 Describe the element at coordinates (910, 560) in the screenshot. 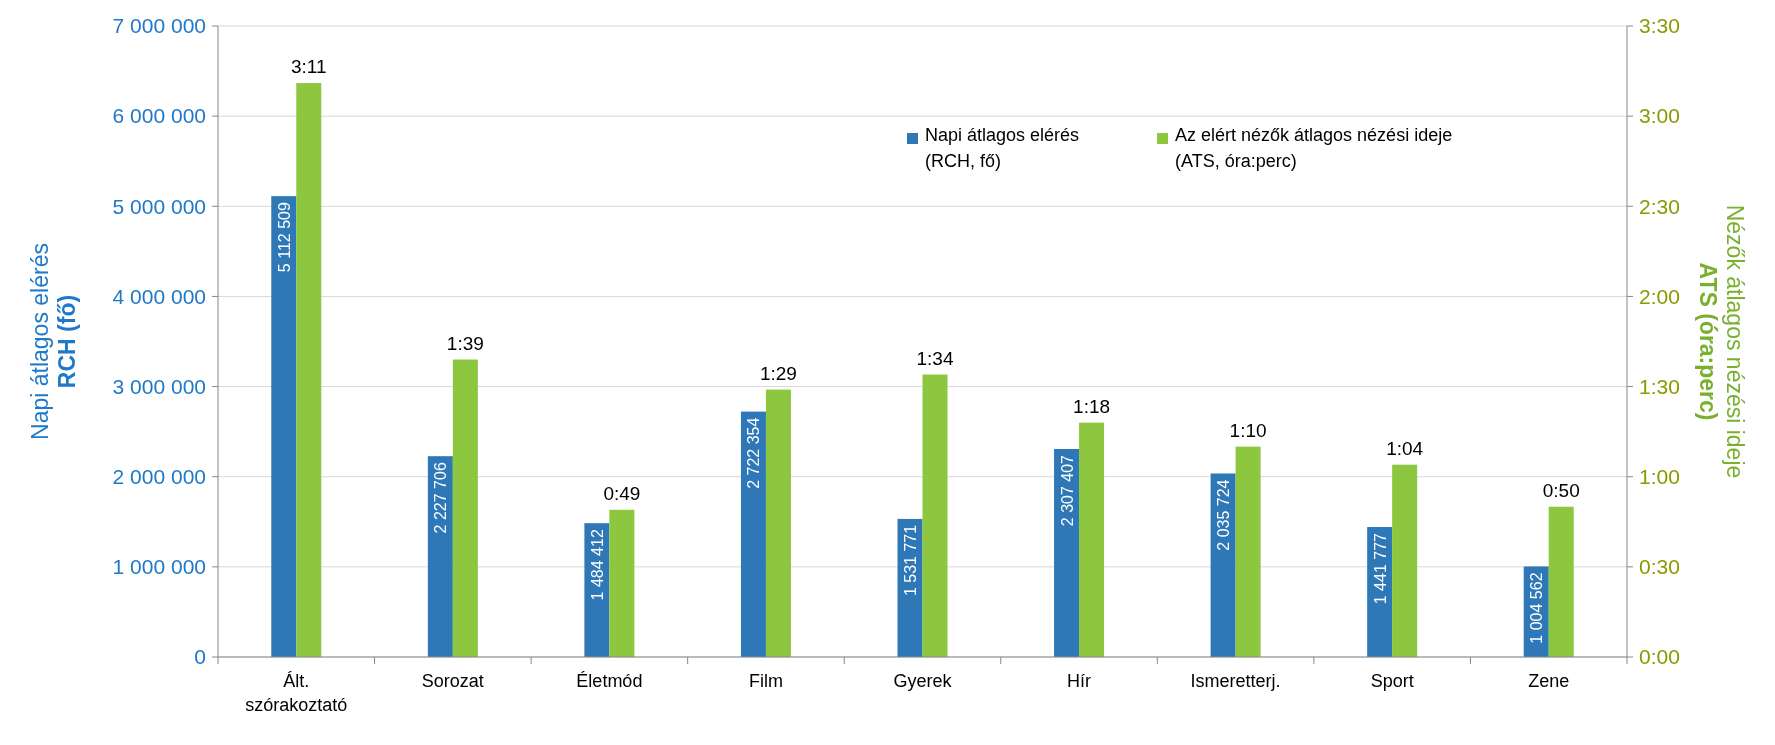

I see `data-label: 1 531 771` at that location.